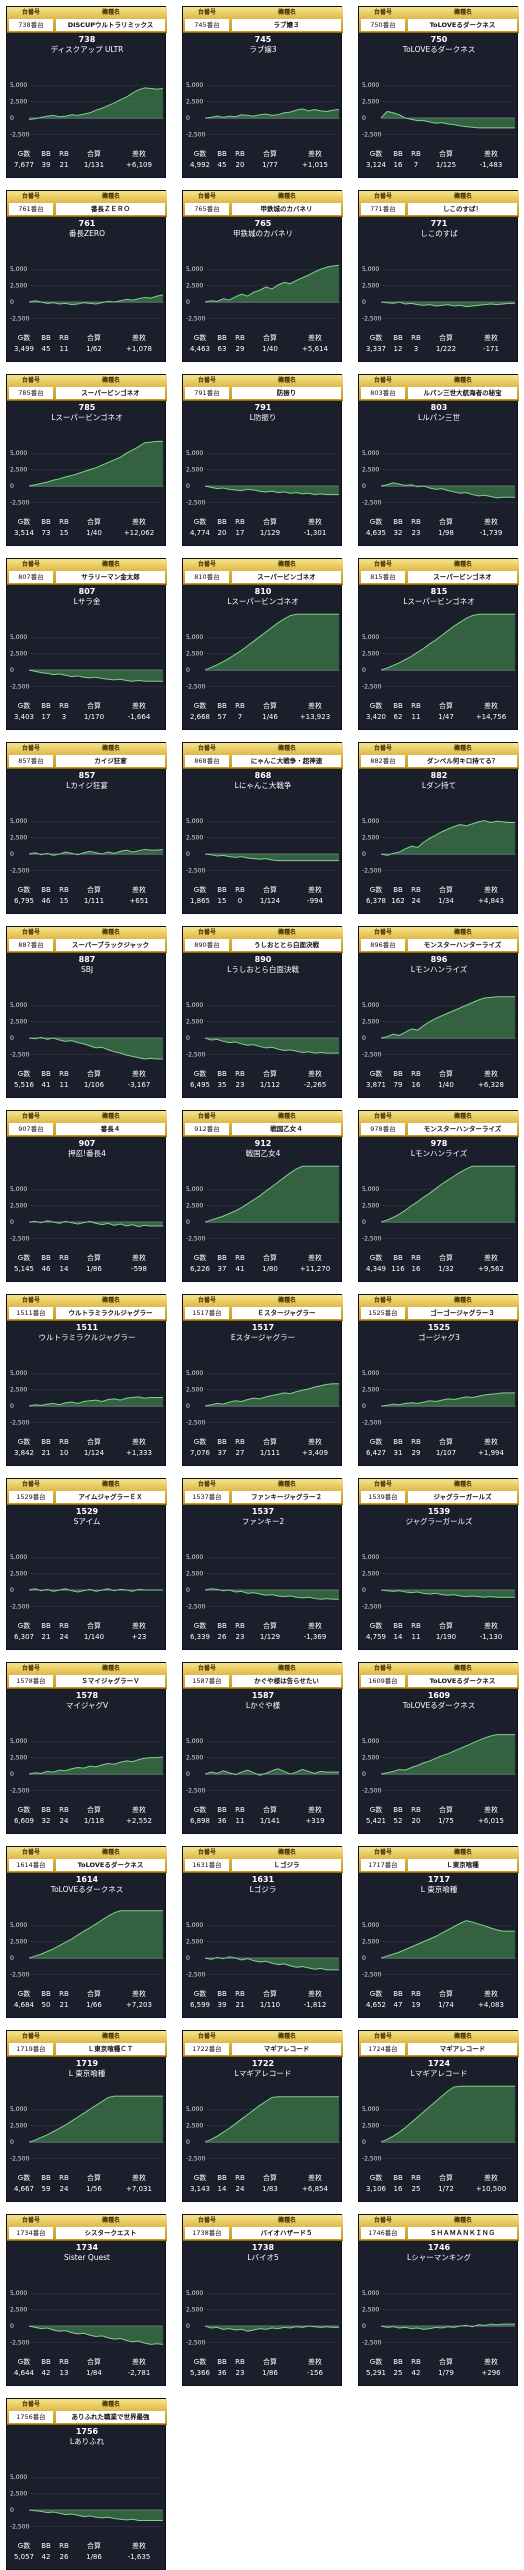 Image resolution: width=524 pixels, height=2570 pixels. What do you see at coordinates (491, 2005) in the screenshot?
I see `diff-value: +4,083` at bounding box center [491, 2005].